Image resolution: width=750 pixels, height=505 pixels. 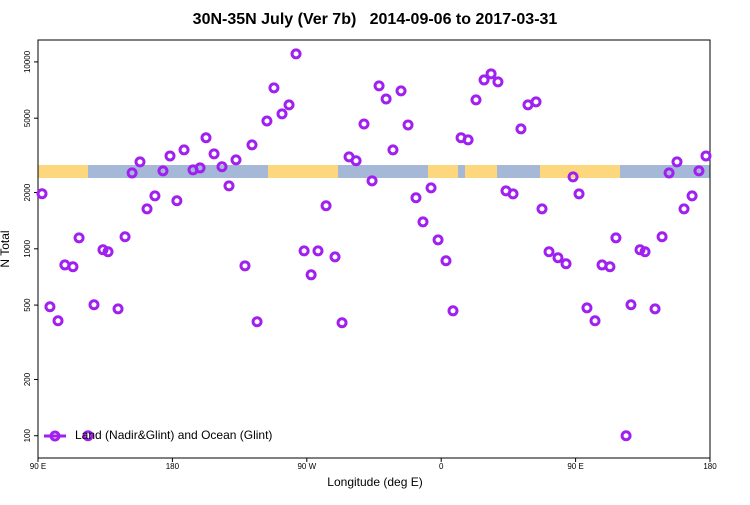 What do you see at coordinates (441, 466) in the screenshot?
I see `x-tick-label: 0` at bounding box center [441, 466].